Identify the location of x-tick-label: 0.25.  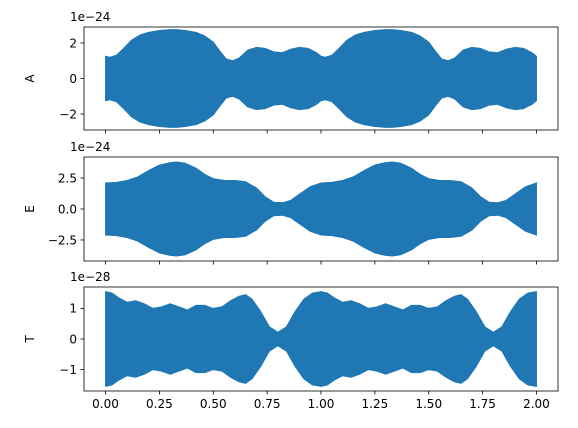
(159, 404).